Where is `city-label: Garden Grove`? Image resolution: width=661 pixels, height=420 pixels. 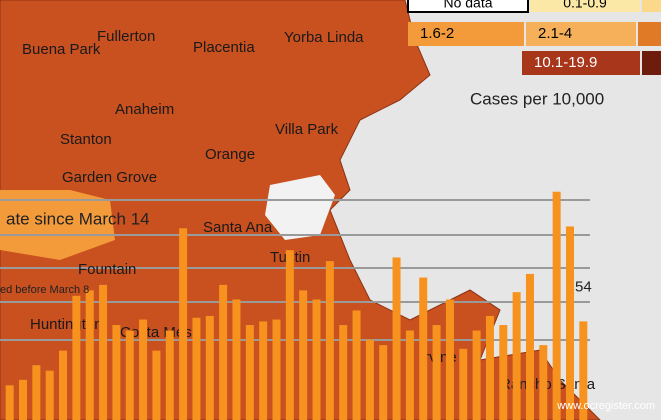 city-label: Garden Grove is located at coordinates (109, 177).